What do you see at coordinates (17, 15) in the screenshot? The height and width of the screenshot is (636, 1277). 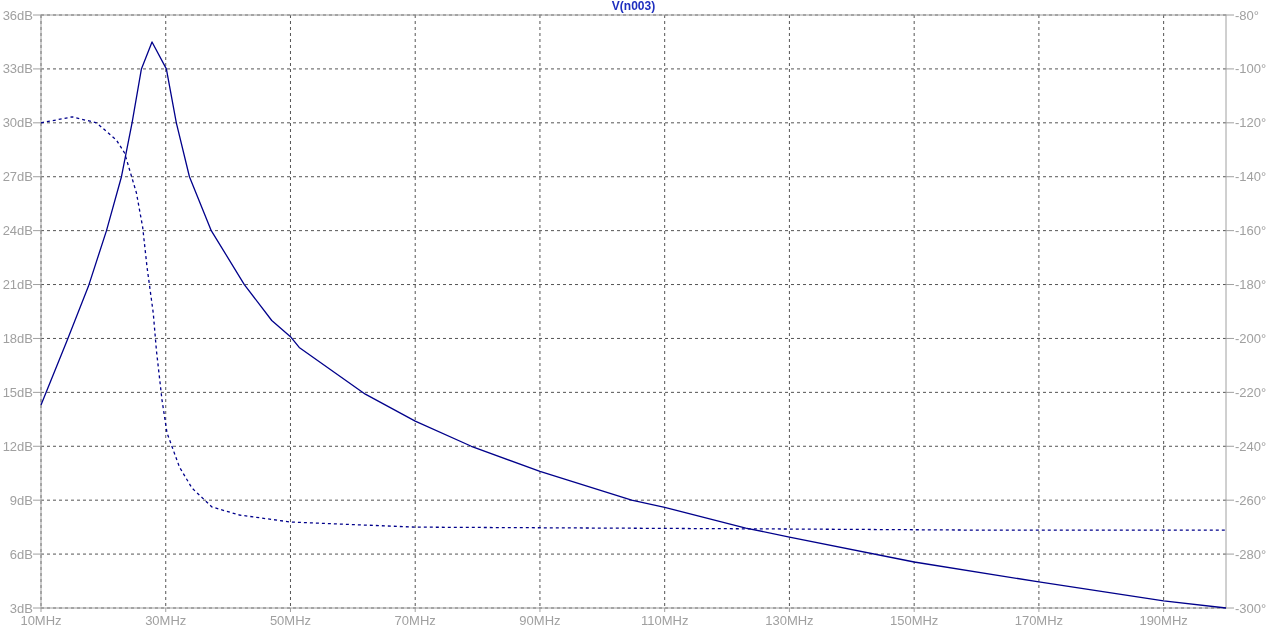 I see `y-tick-label: 36dB` at bounding box center [17, 15].